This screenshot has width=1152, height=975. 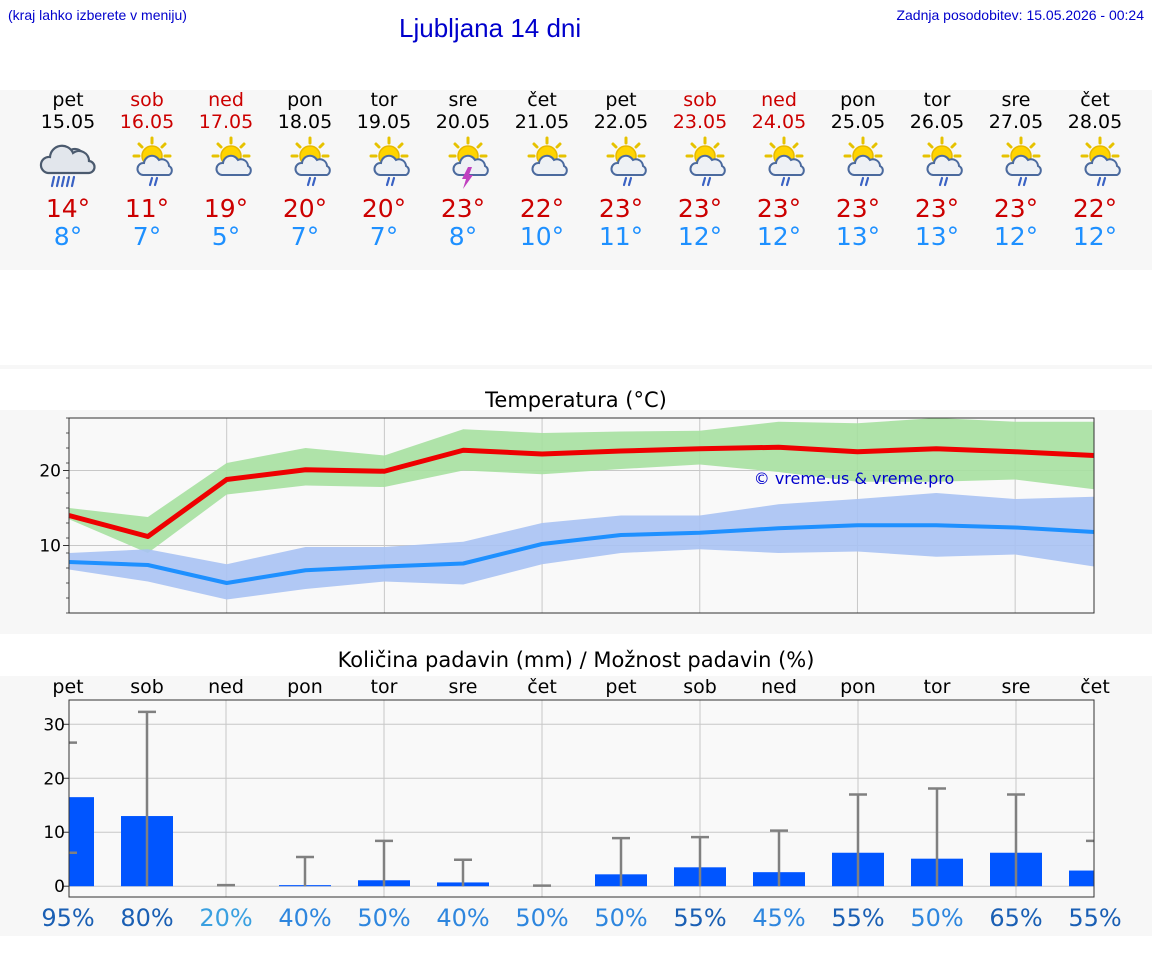 What do you see at coordinates (621, 100) in the screenshot?
I see `day-name: pet` at bounding box center [621, 100].